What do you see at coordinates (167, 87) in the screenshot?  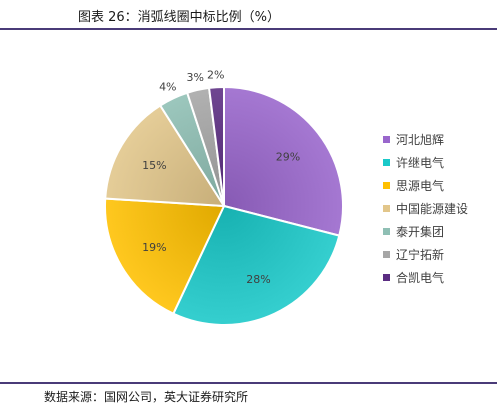 I see `pie-data-label-5: 4%` at bounding box center [167, 87].